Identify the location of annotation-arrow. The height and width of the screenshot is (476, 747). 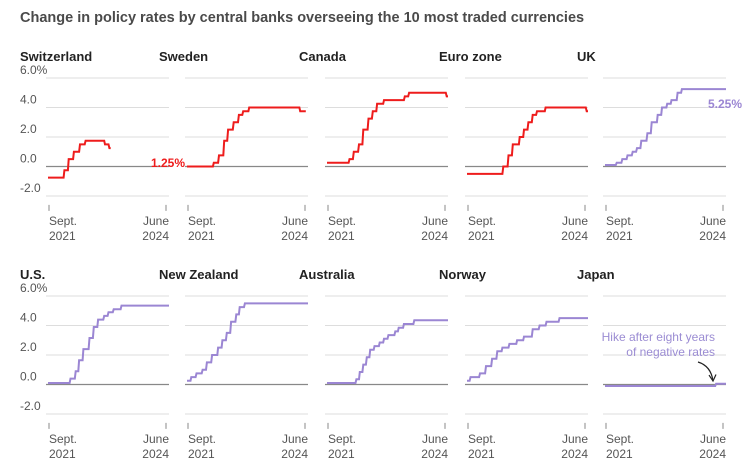
(705, 371).